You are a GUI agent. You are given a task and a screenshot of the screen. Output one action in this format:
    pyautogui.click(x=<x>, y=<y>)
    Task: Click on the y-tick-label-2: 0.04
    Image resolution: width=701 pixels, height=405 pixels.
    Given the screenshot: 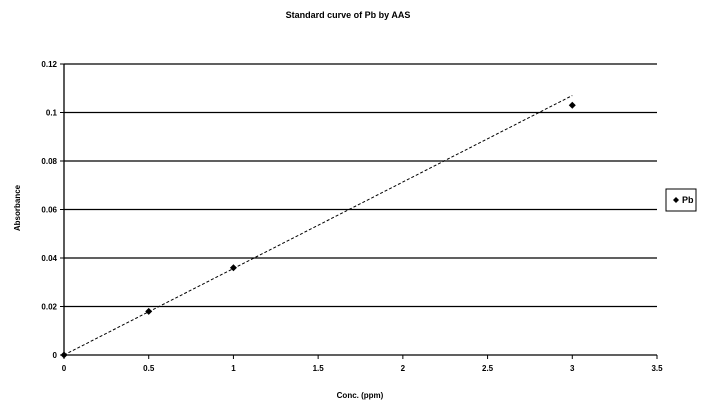 What is the action you would take?
    pyautogui.click(x=49, y=258)
    